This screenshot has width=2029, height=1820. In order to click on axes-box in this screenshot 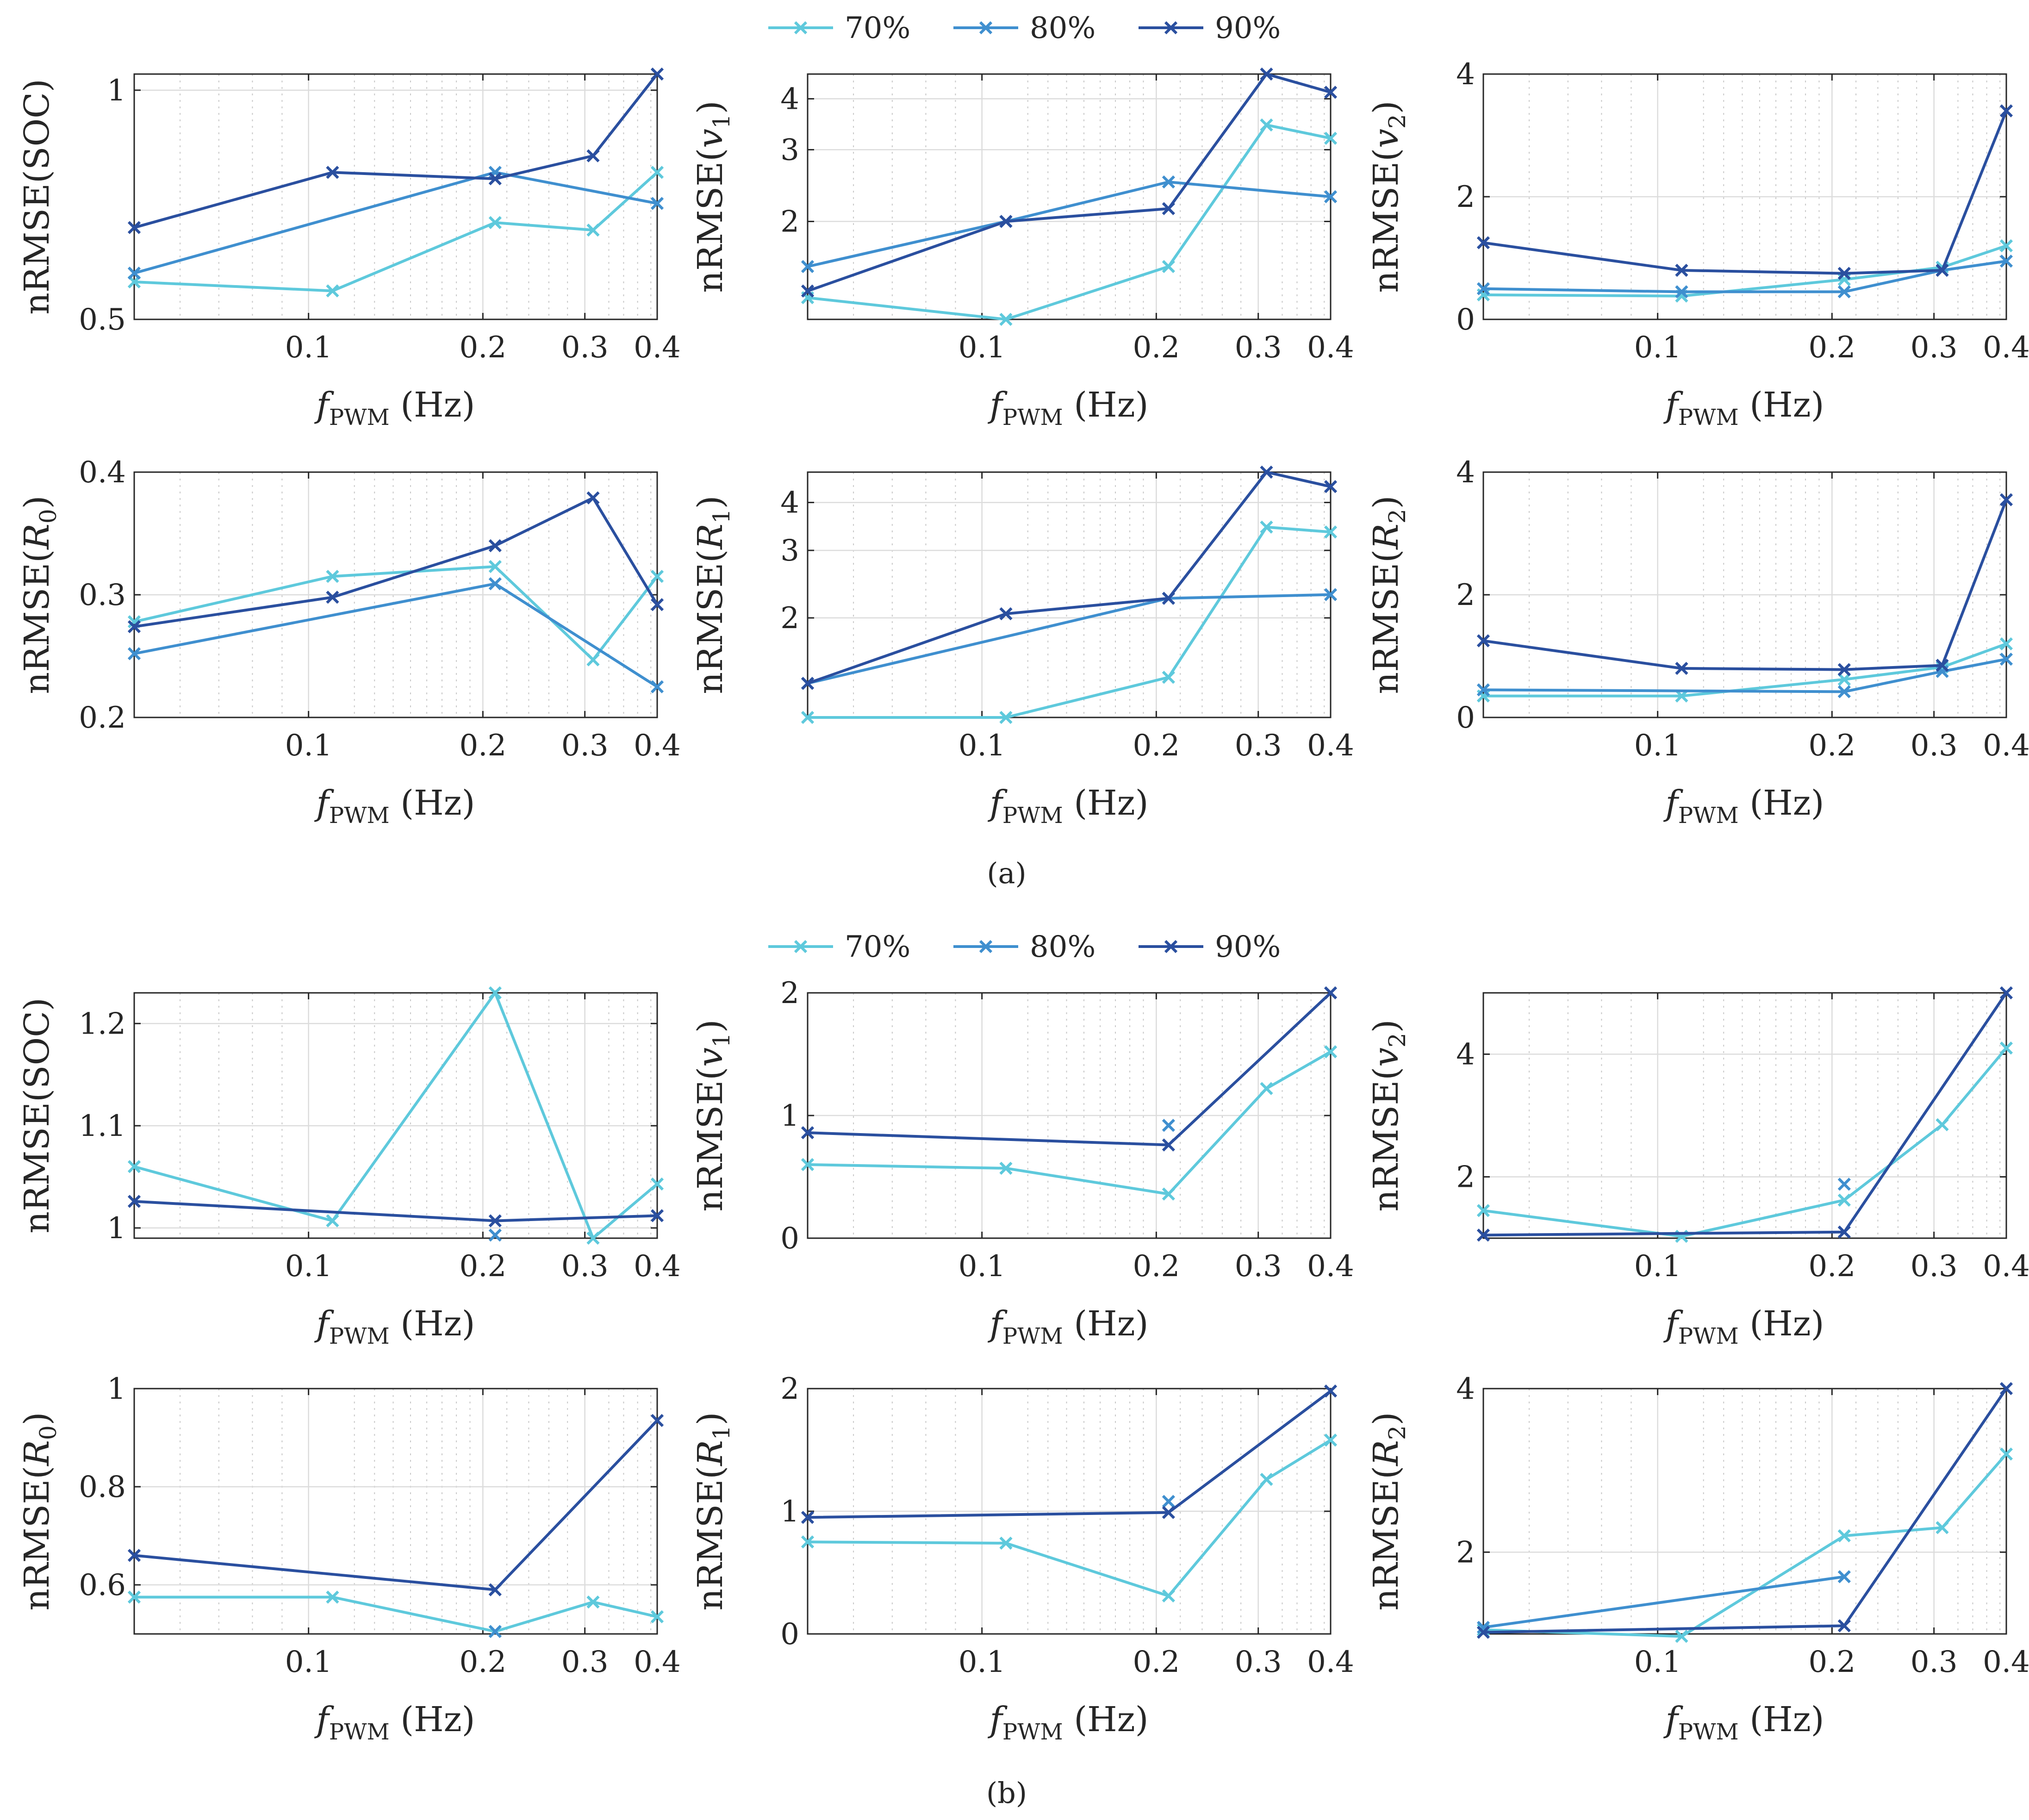, I will do `click(1069, 196)`.